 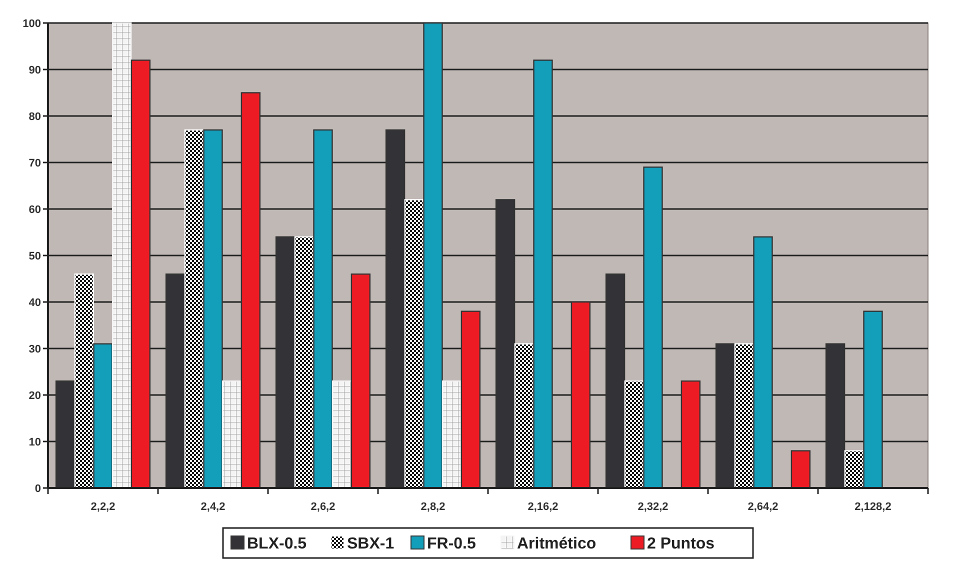 What do you see at coordinates (433, 507) in the screenshot?
I see `x-tick-label: 2,8,2` at bounding box center [433, 507].